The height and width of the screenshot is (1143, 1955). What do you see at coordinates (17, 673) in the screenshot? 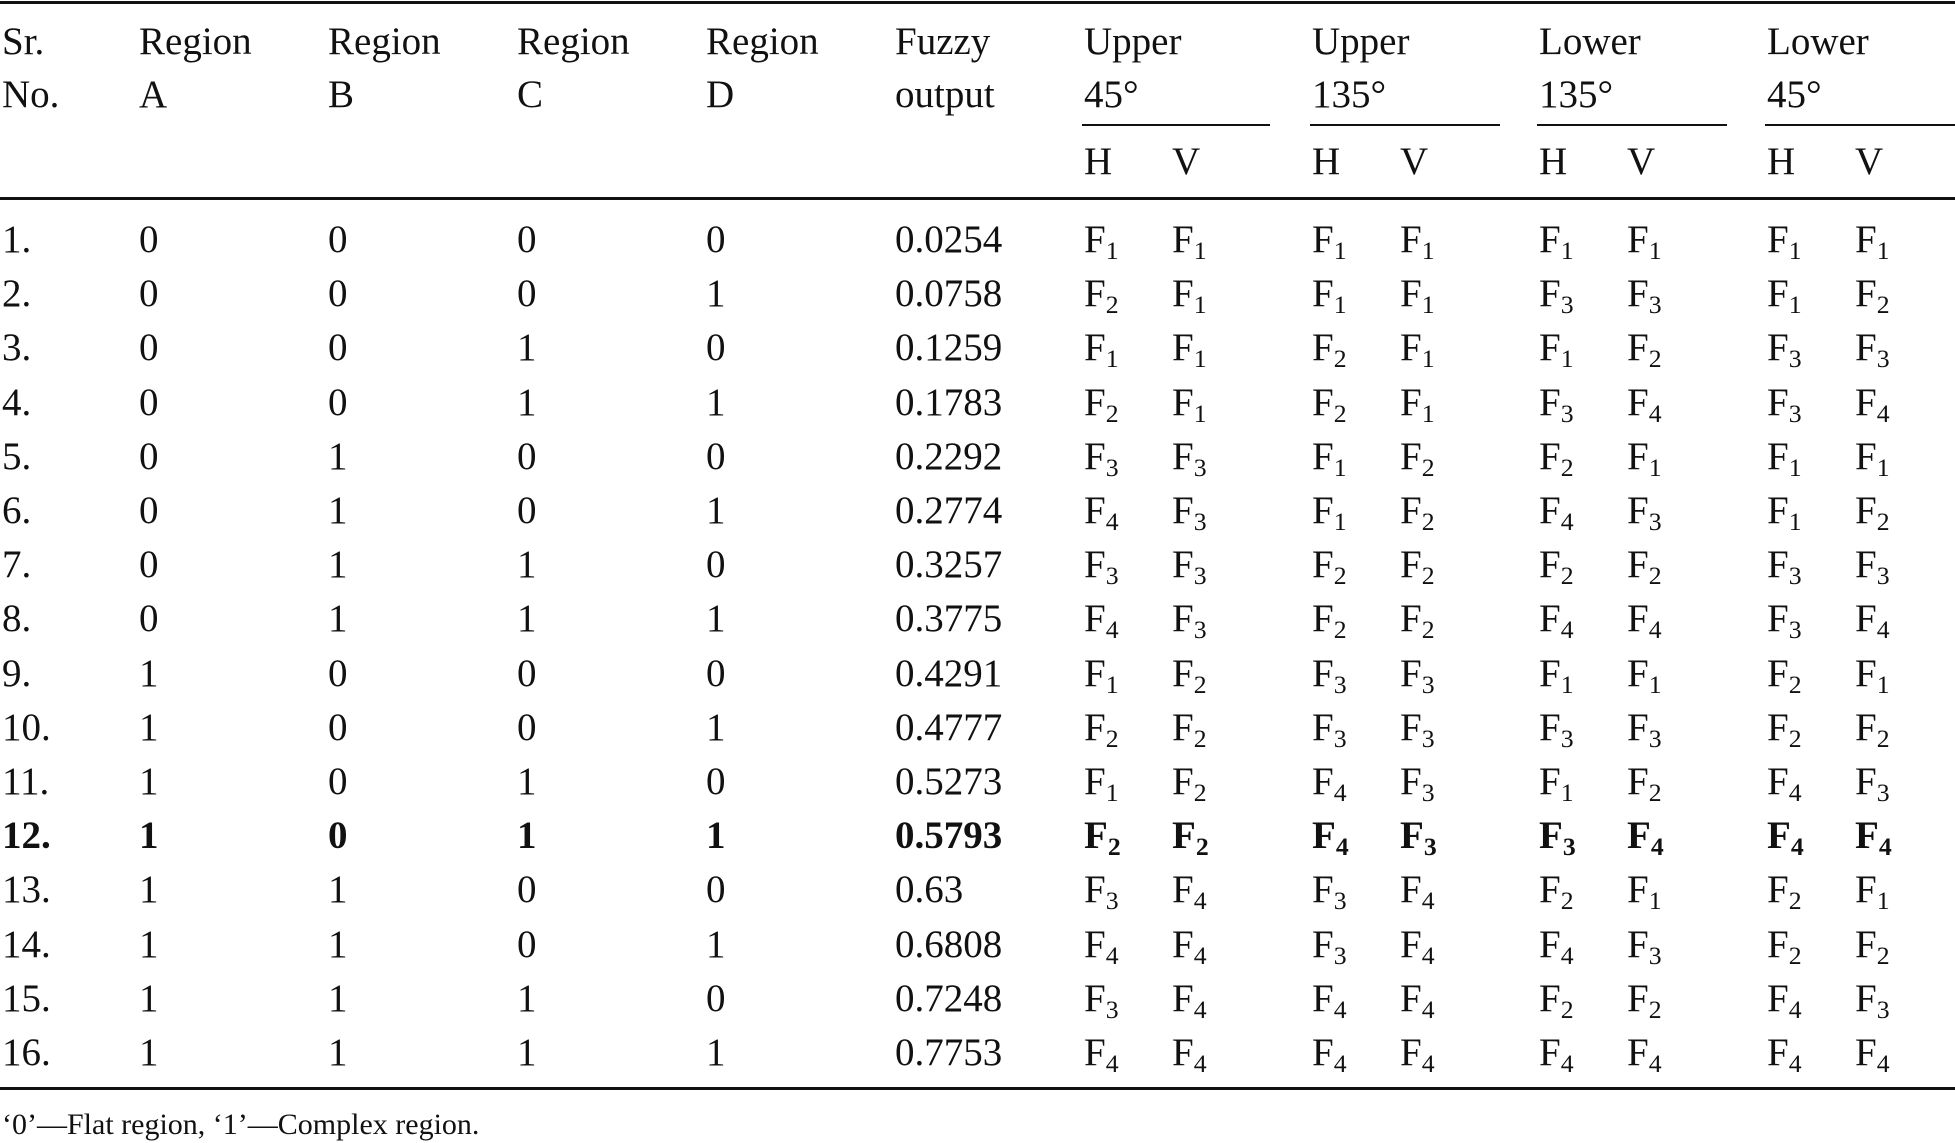
I see `cell-sr: 9.` at bounding box center [17, 673].